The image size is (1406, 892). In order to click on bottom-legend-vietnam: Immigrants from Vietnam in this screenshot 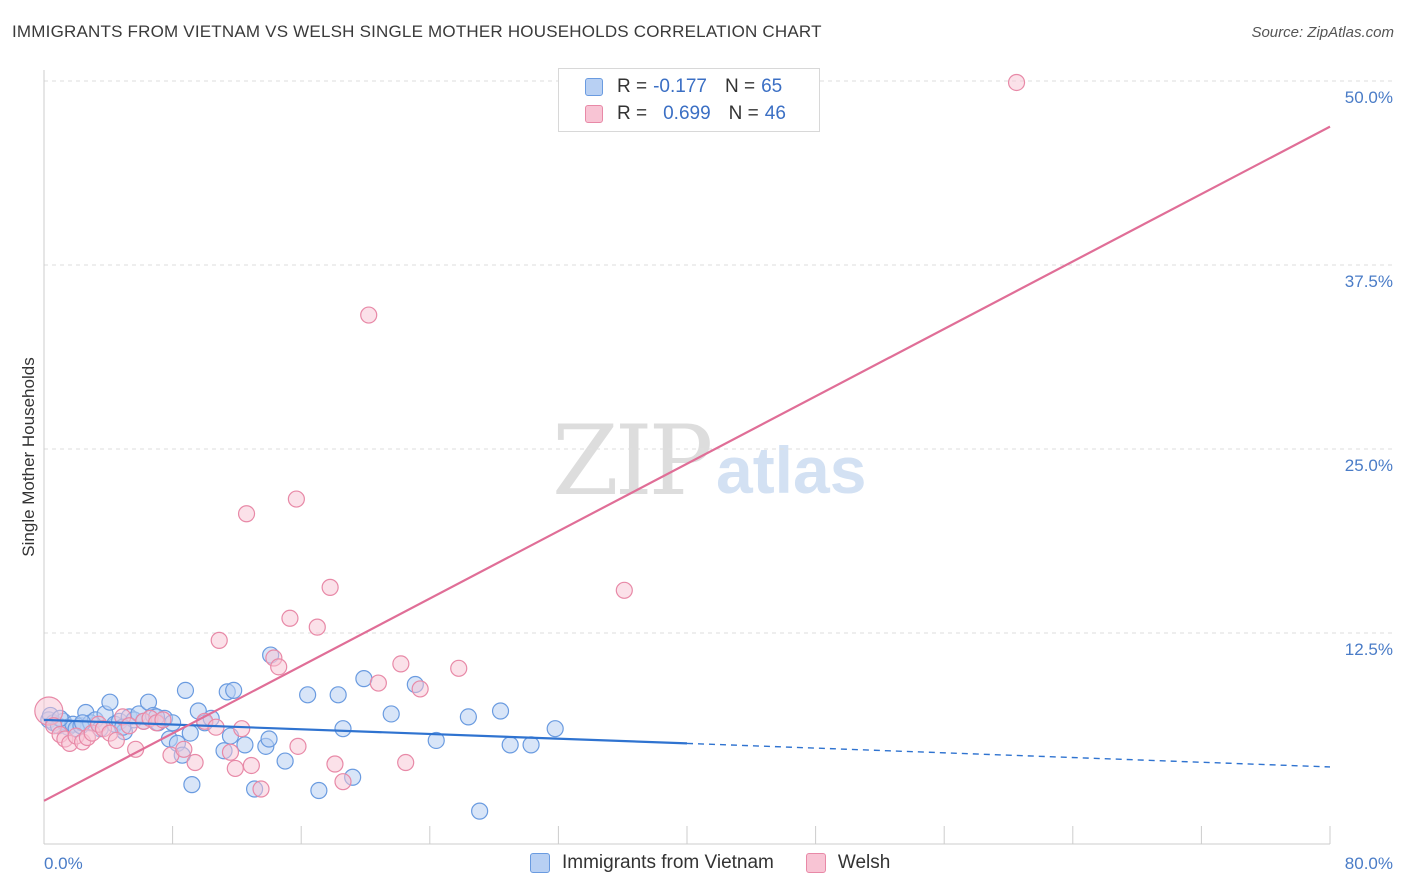, I will do `click(652, 863)`.